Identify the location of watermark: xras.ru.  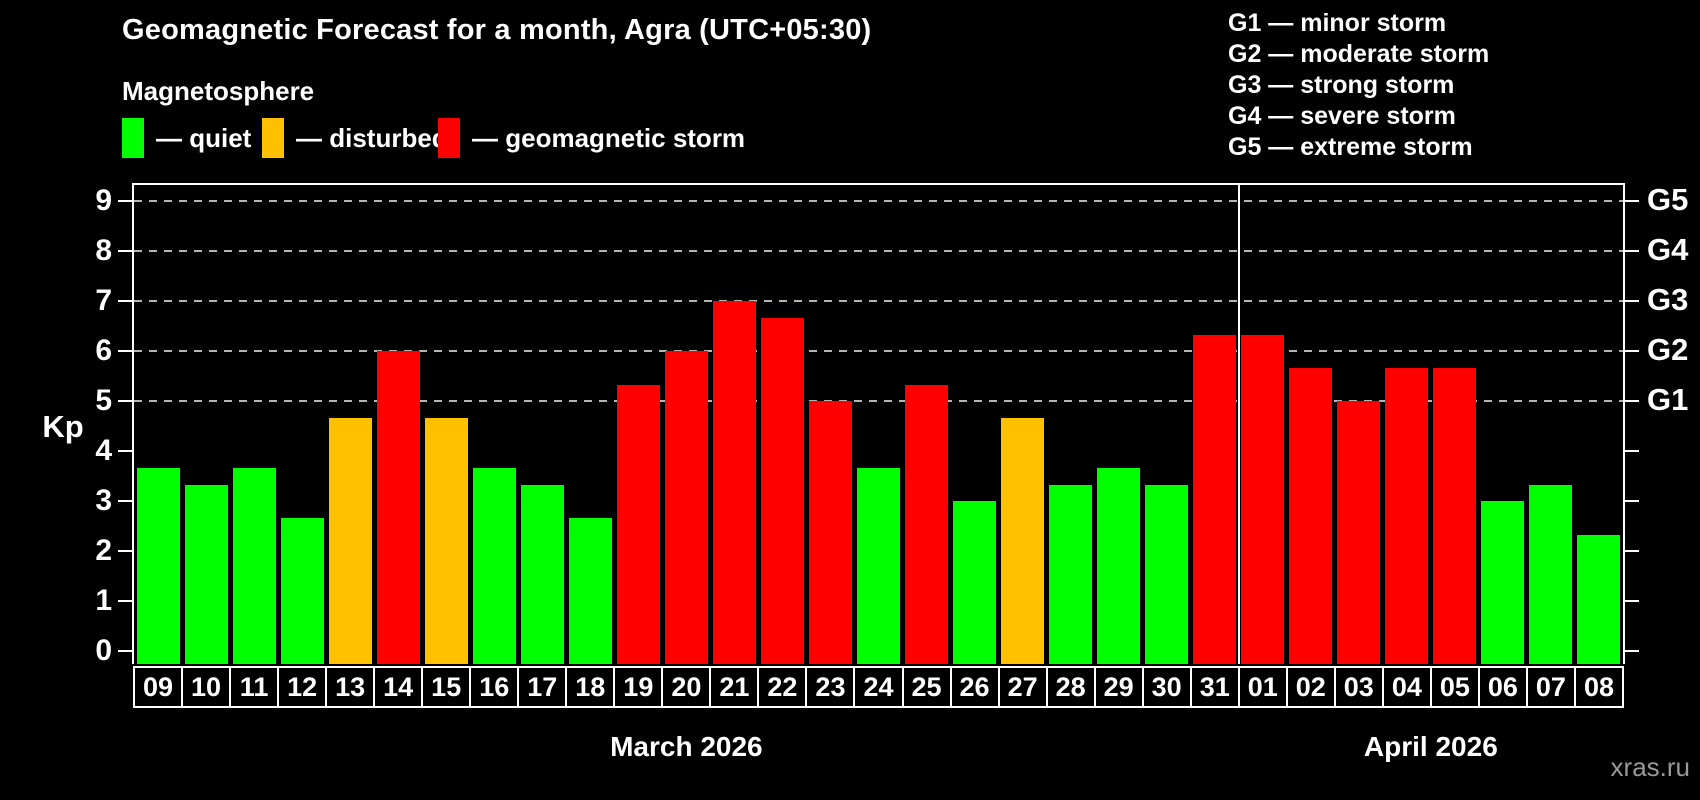
(1650, 767).